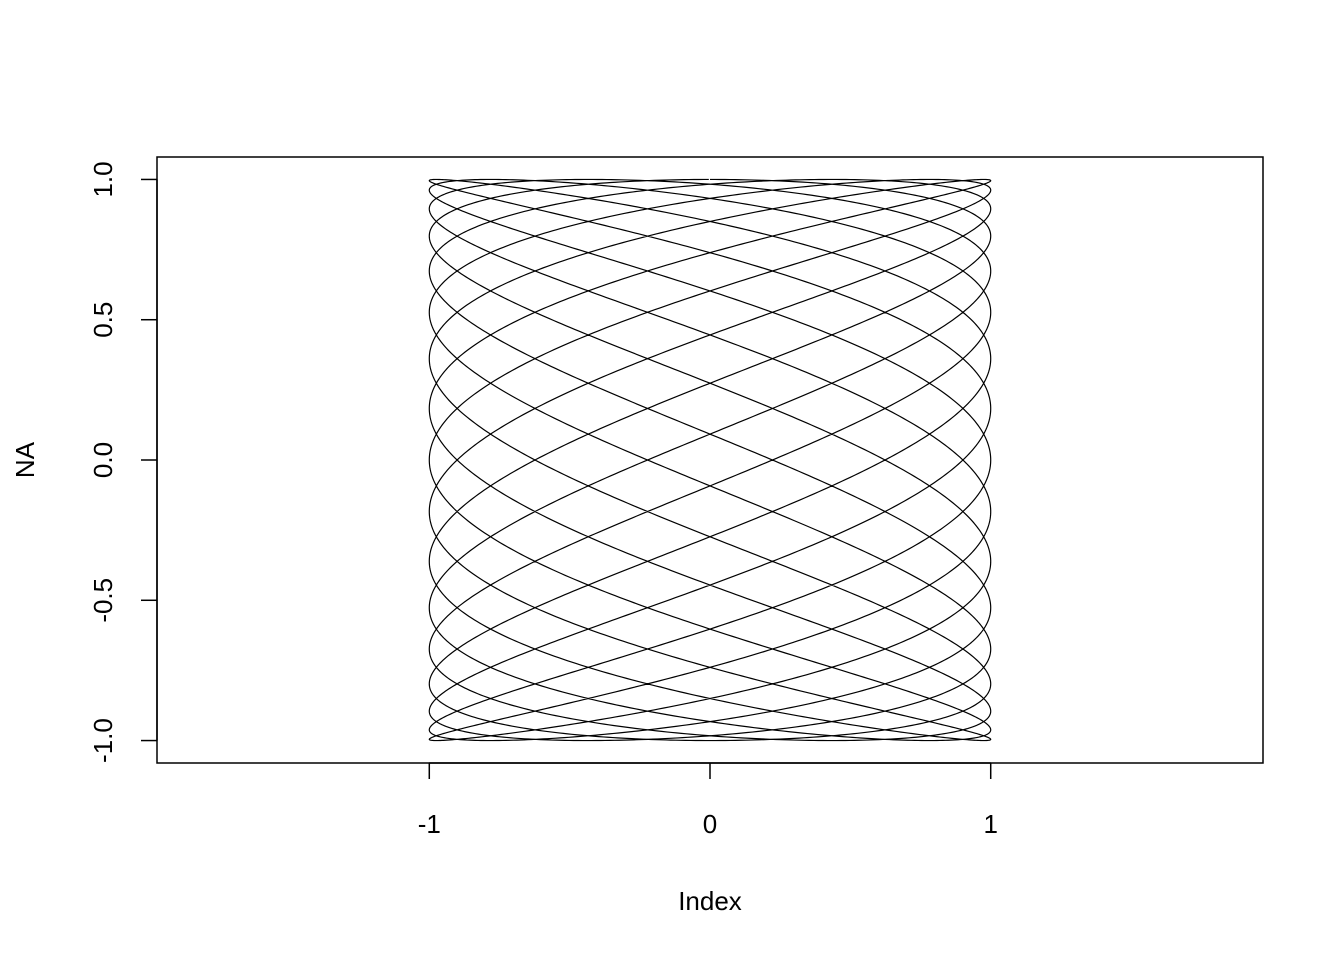 This screenshot has width=1344, height=960. Describe the element at coordinates (103, 179) in the screenshot. I see `y-tick-label: 1.0` at that location.